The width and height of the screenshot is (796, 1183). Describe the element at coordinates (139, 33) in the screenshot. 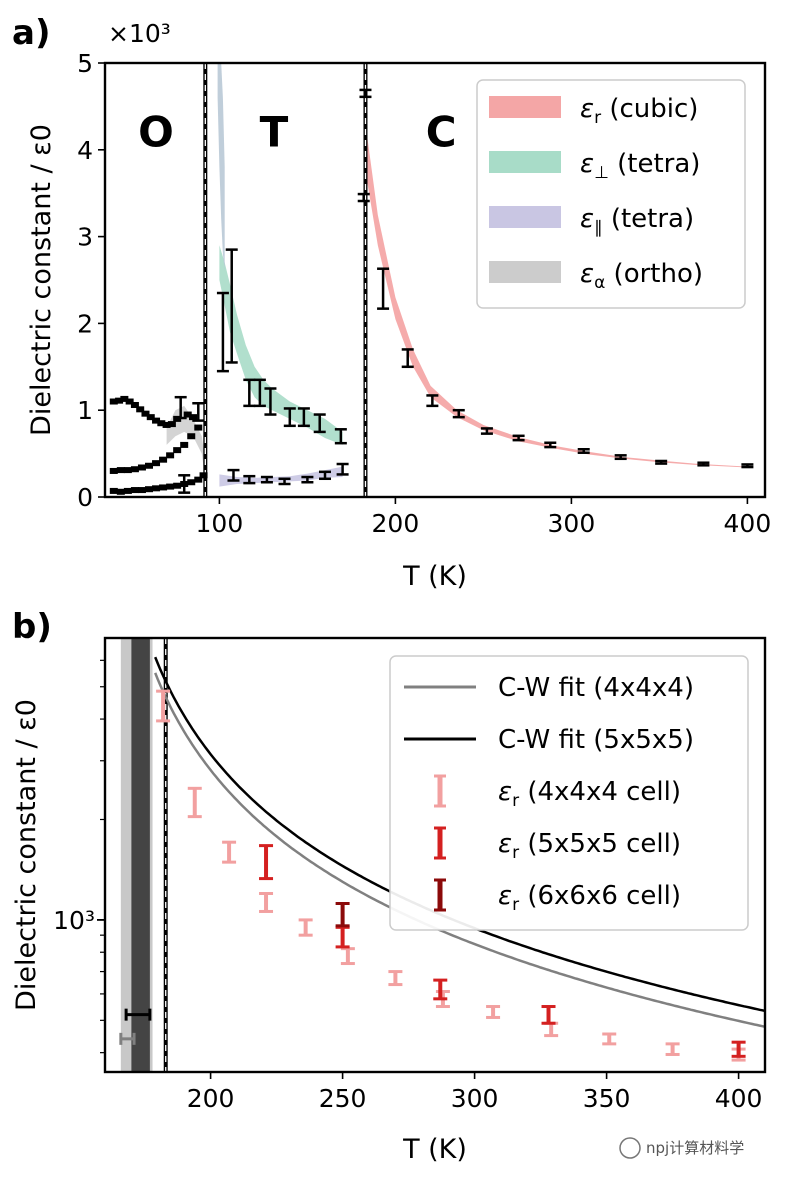

I see `panel-a-y-multiplier: ×10³` at that location.